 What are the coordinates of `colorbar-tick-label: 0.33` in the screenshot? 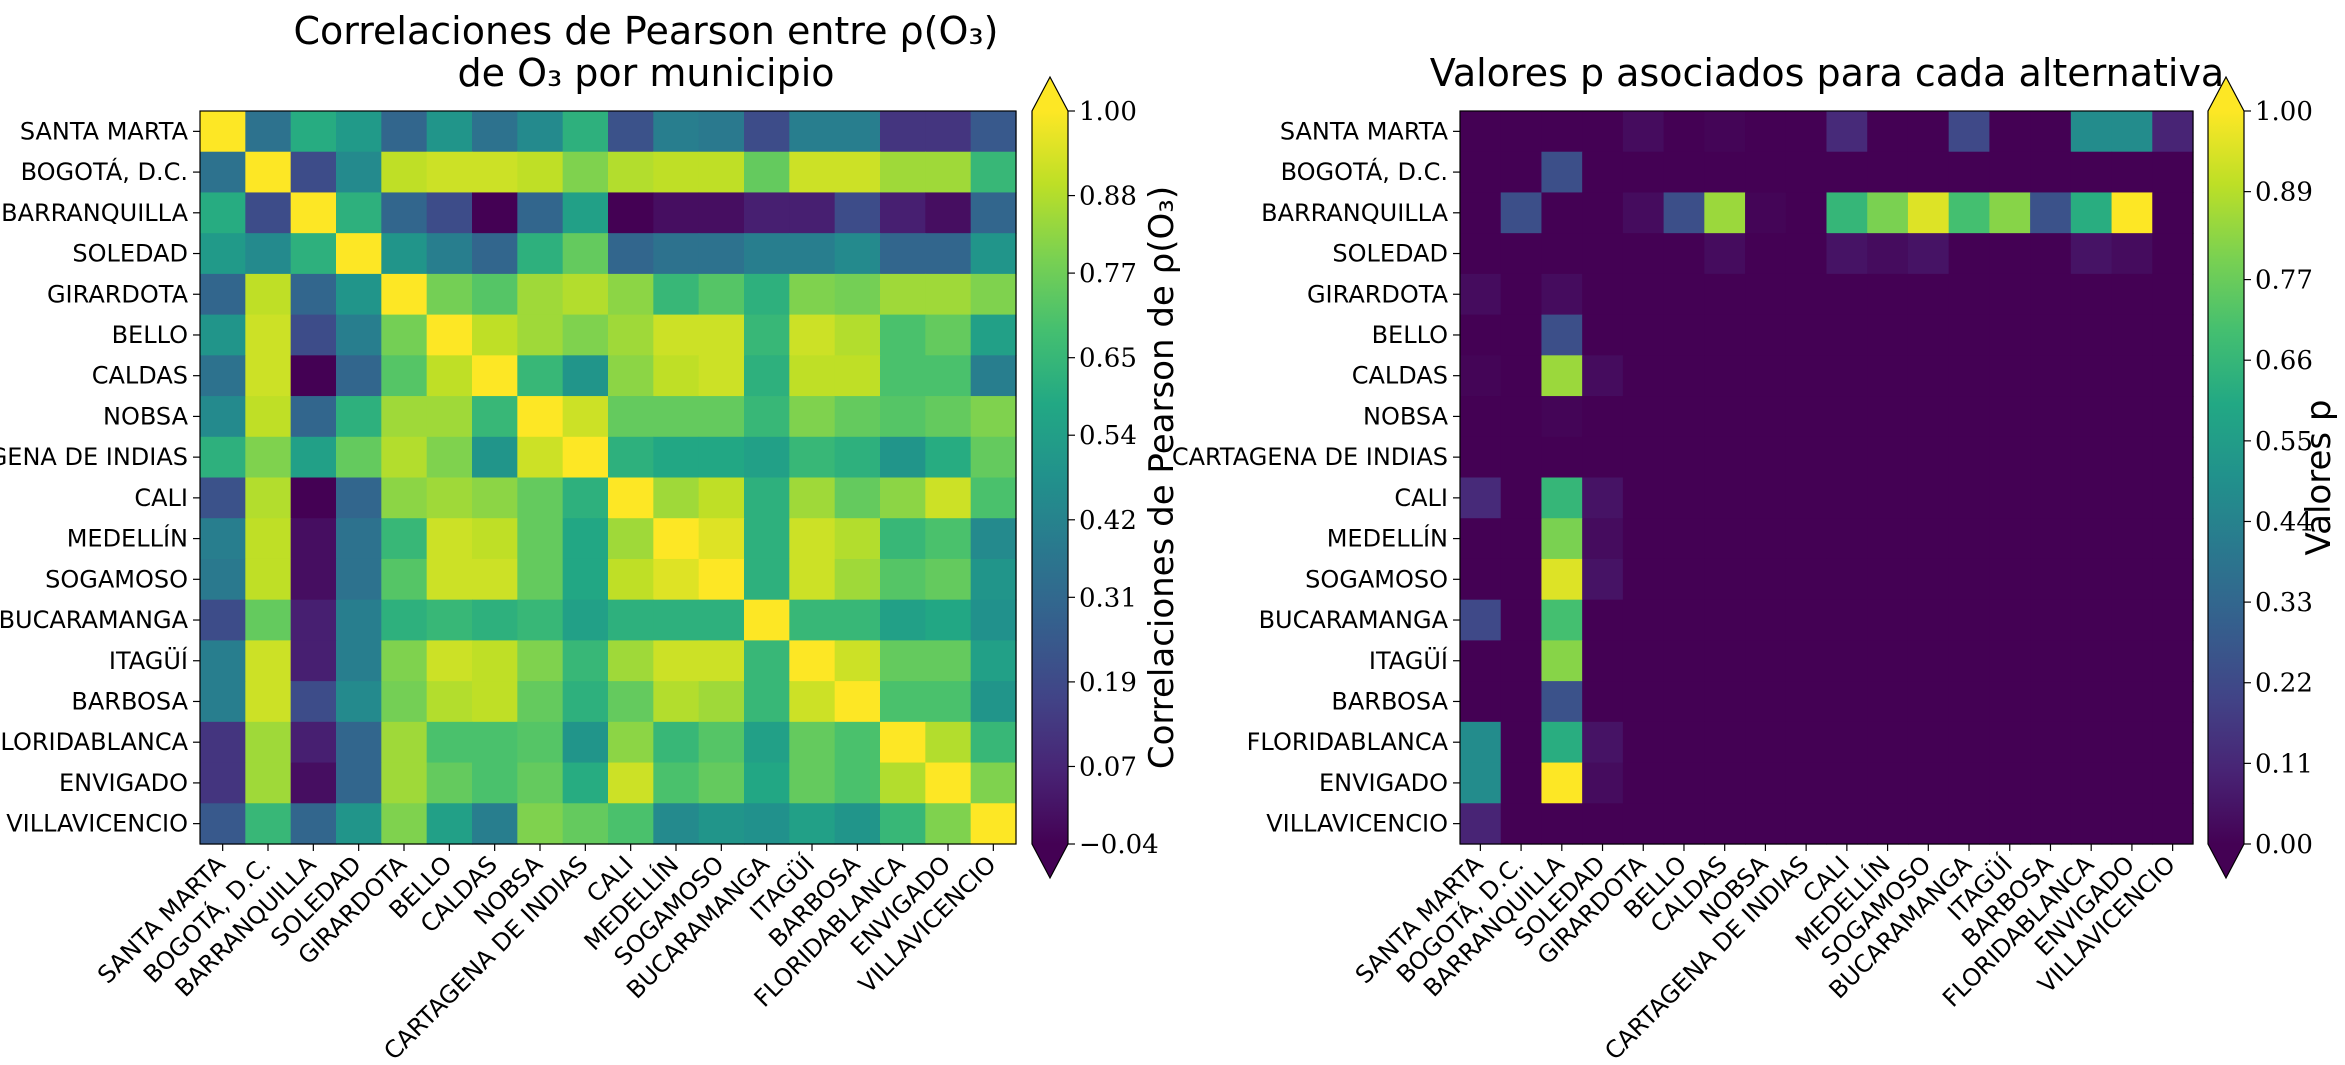 It's located at (2284, 603).